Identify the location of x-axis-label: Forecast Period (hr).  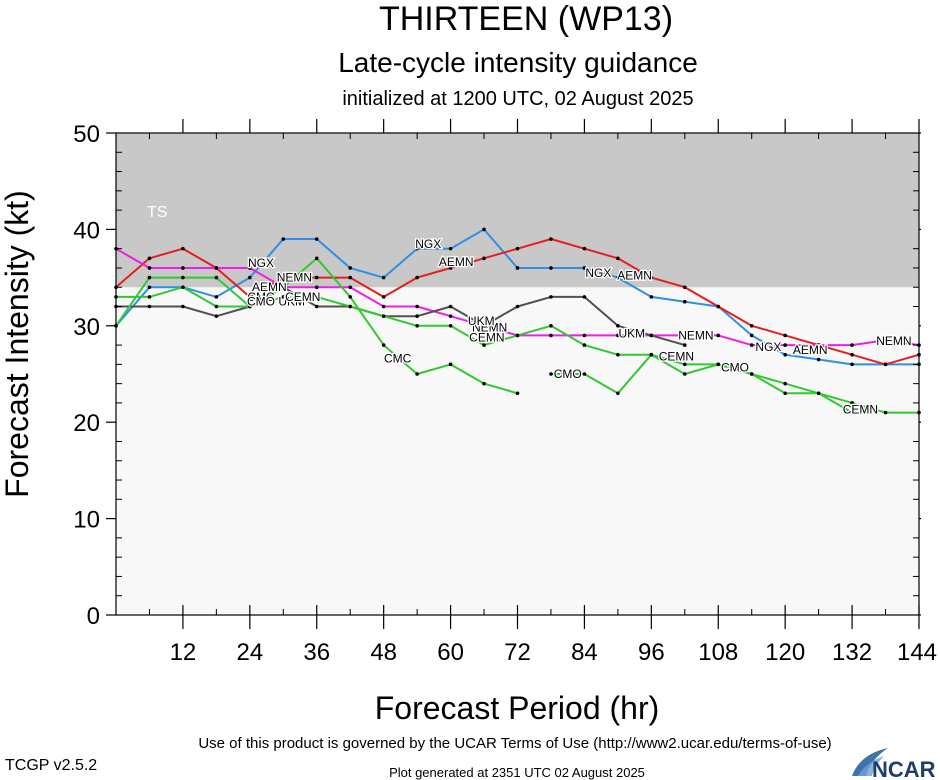
(517, 708).